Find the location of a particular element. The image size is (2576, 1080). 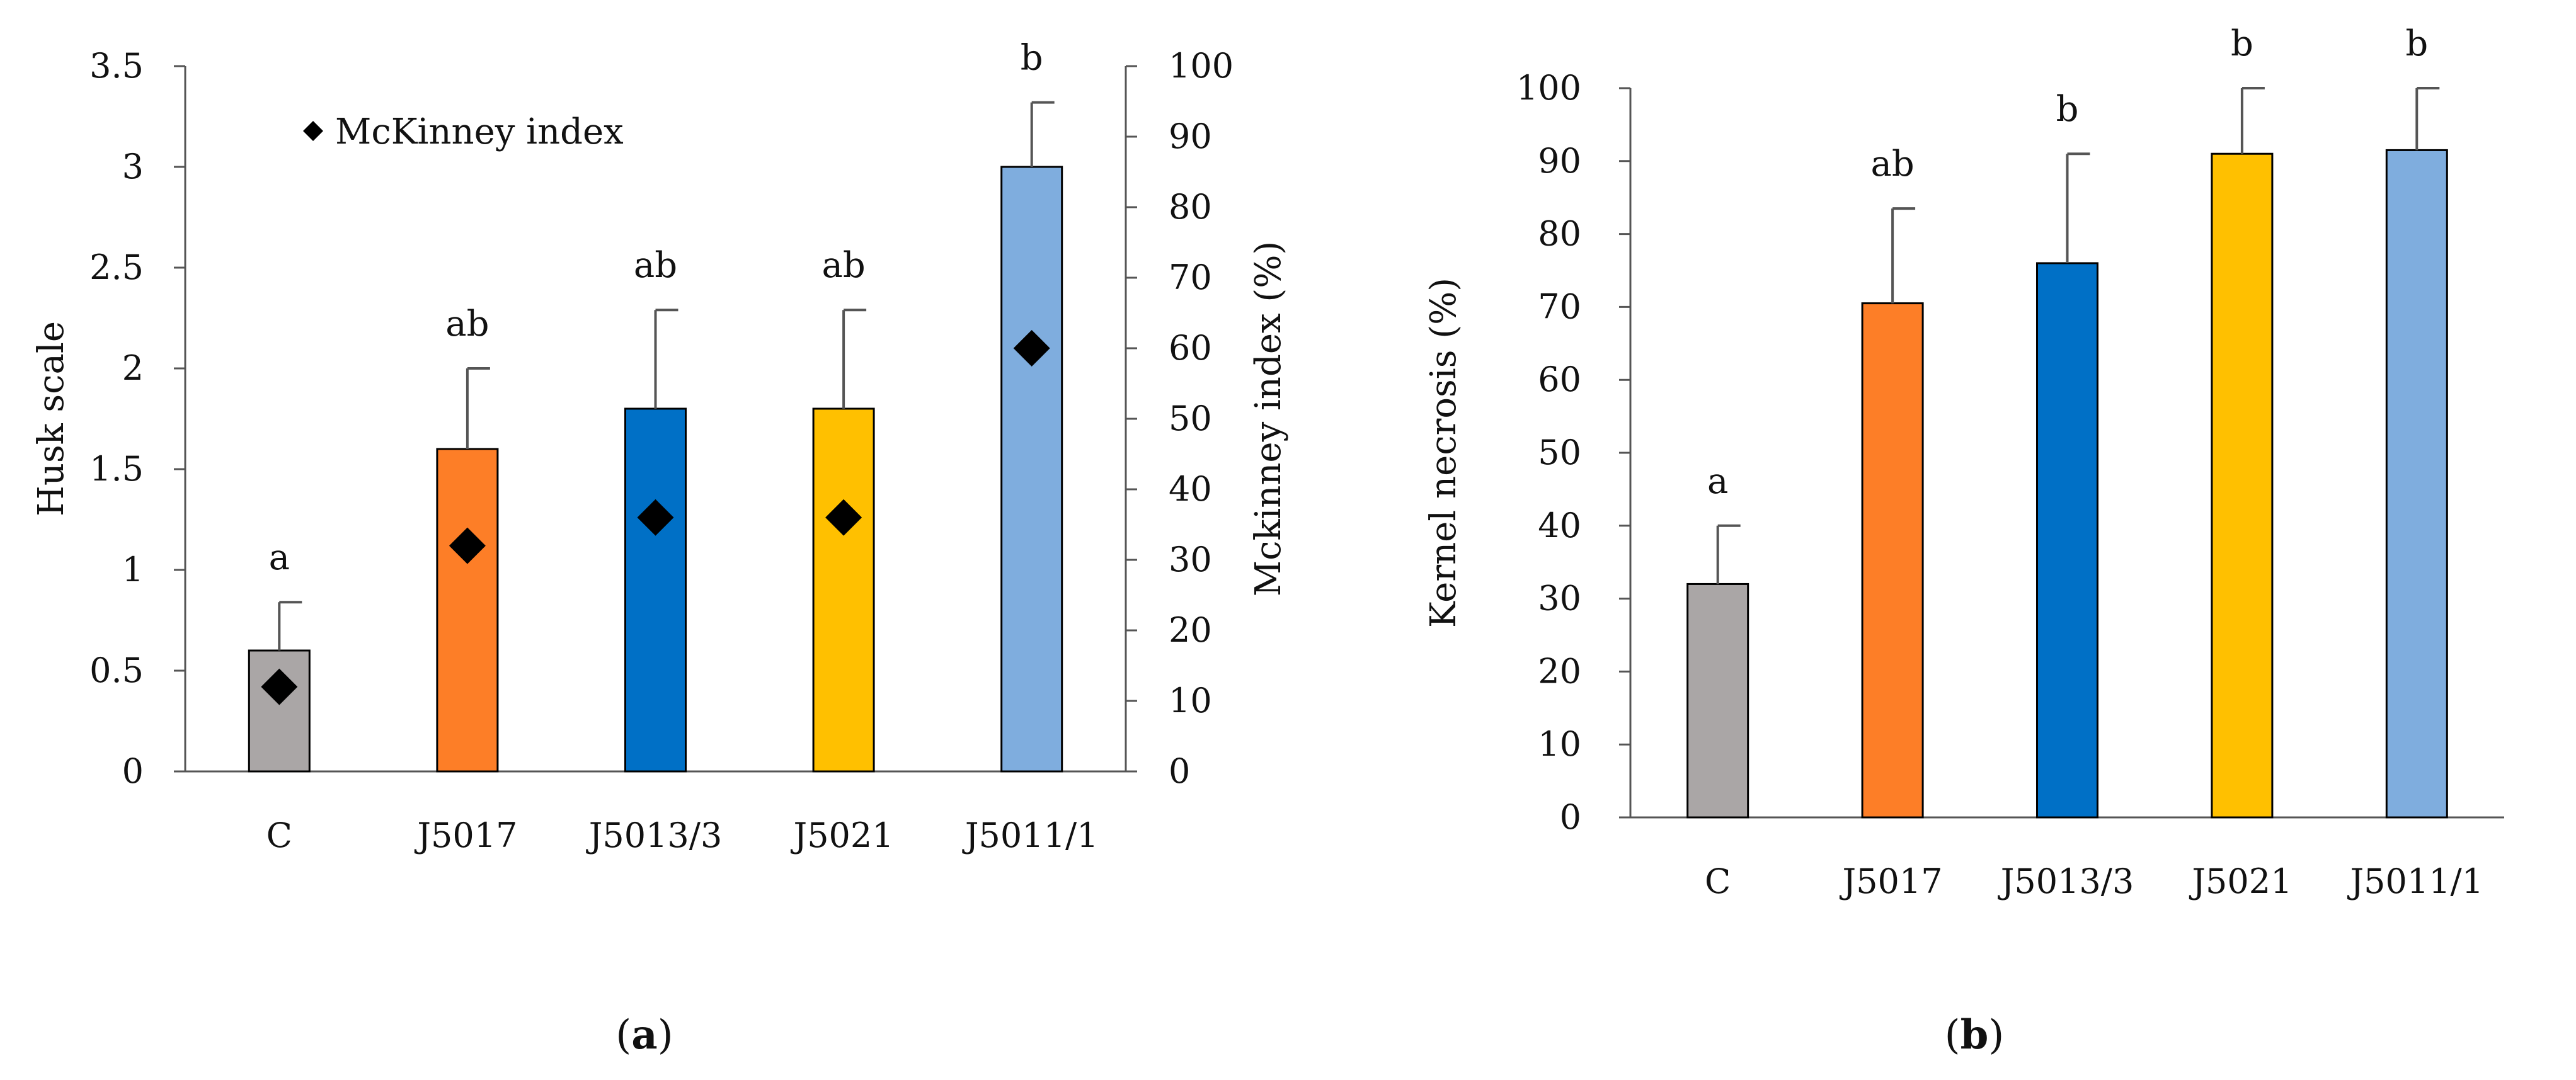

panel-a-legend: McKinney index is located at coordinates (463, 132).